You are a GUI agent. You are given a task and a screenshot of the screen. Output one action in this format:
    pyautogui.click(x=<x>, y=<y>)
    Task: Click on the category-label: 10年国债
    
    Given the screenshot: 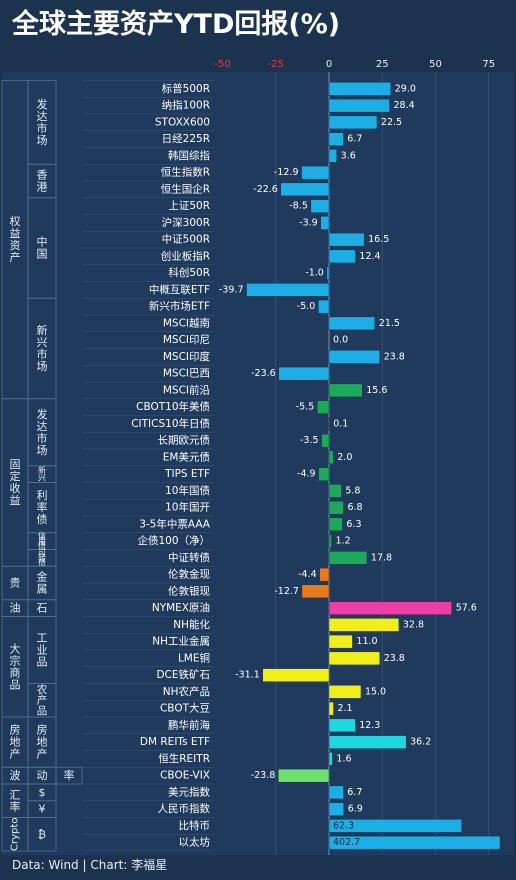 What is the action you would take?
    pyautogui.click(x=187, y=490)
    